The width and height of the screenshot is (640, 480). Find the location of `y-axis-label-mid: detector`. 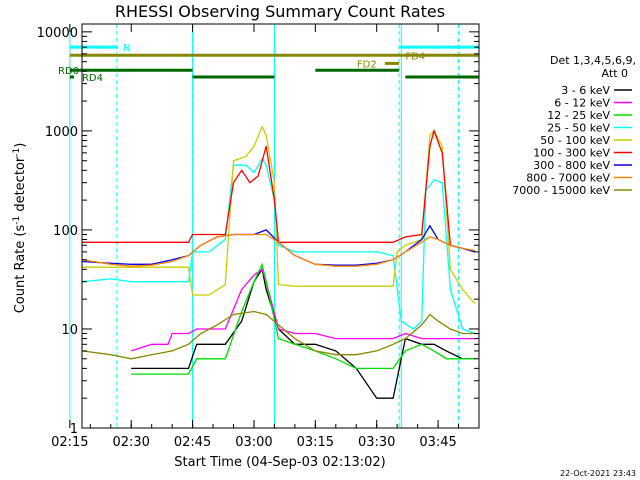

y-axis-label-mid: detector is located at coordinates (20, 186).